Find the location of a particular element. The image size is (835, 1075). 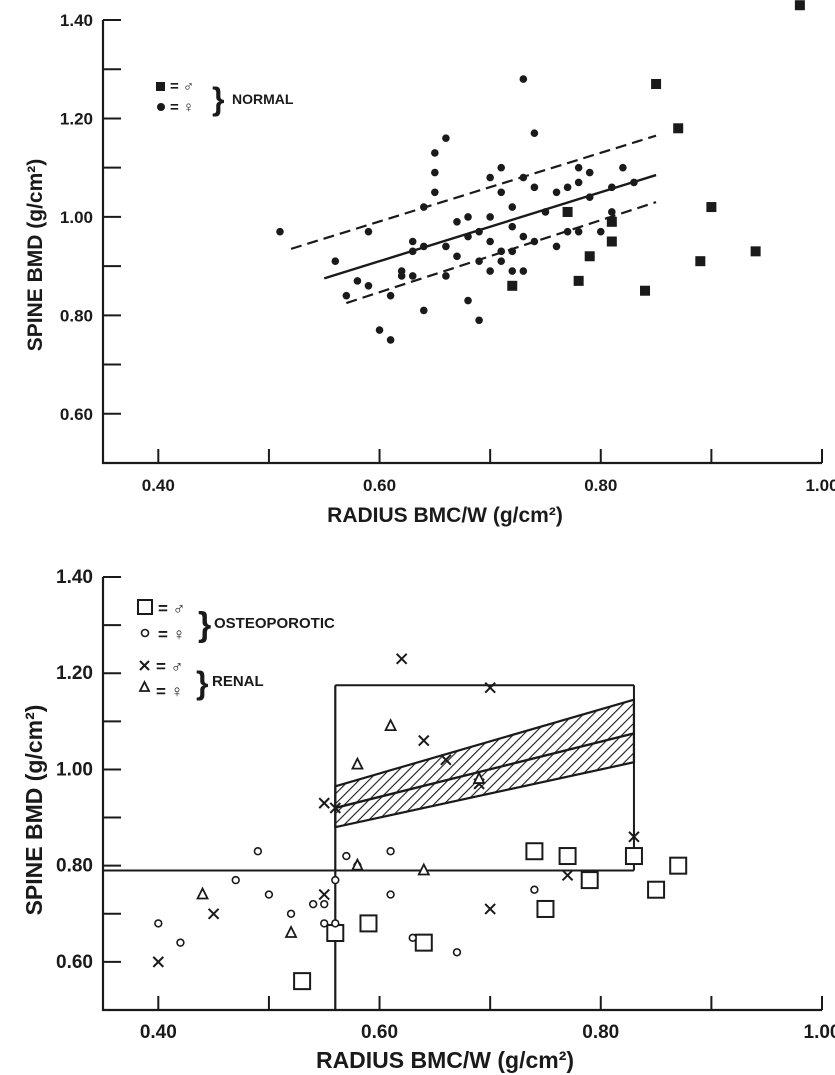

legend-equals-female-osteo: = ♀ is located at coordinates (171, 634).